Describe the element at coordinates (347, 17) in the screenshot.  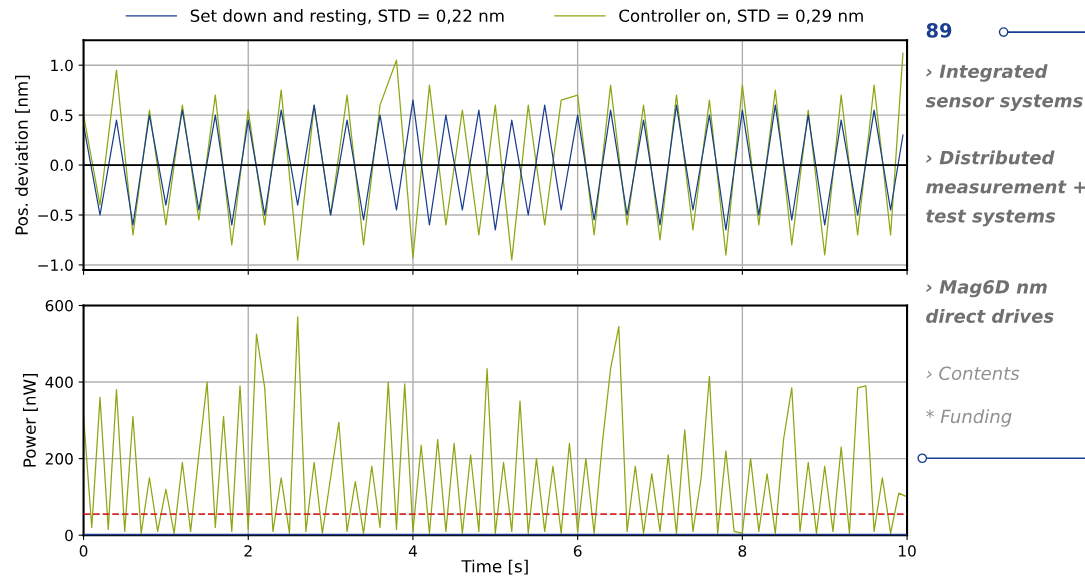
I see `legend-label: Set down and resting, STD = 0,22 nm` at that location.